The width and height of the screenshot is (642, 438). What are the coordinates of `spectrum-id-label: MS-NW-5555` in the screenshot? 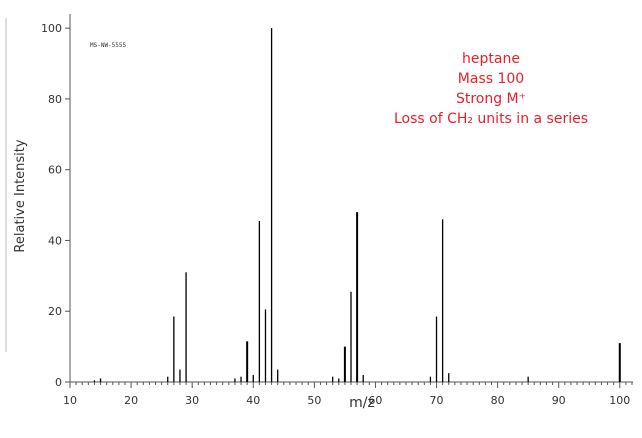 It's located at (108, 45).